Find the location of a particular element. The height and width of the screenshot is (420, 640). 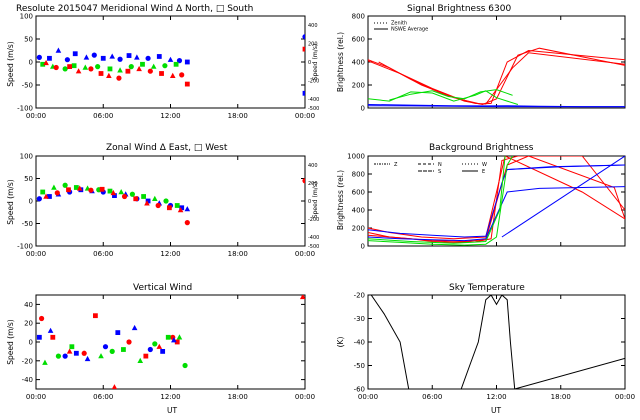

y-tick-label: 400 is located at coordinates (358, 211).